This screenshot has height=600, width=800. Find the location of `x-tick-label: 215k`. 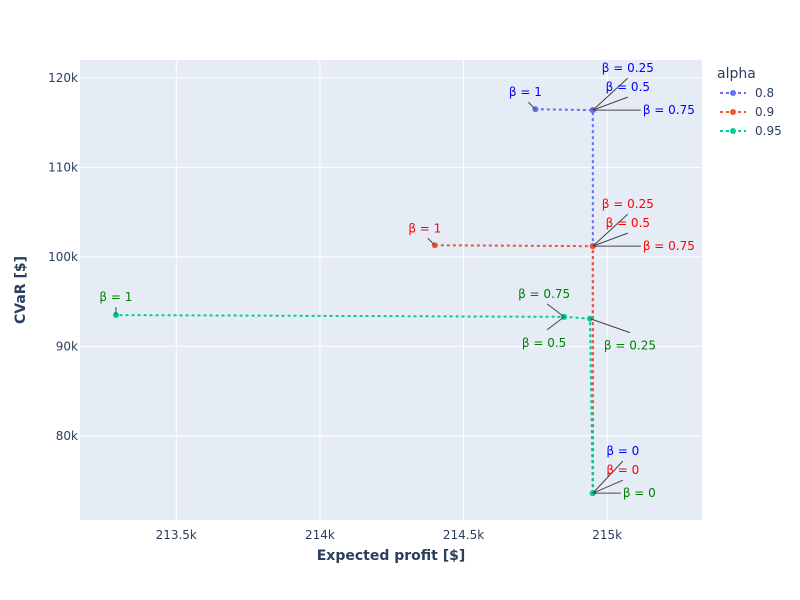

x-tick-label: 215k is located at coordinates (607, 535).